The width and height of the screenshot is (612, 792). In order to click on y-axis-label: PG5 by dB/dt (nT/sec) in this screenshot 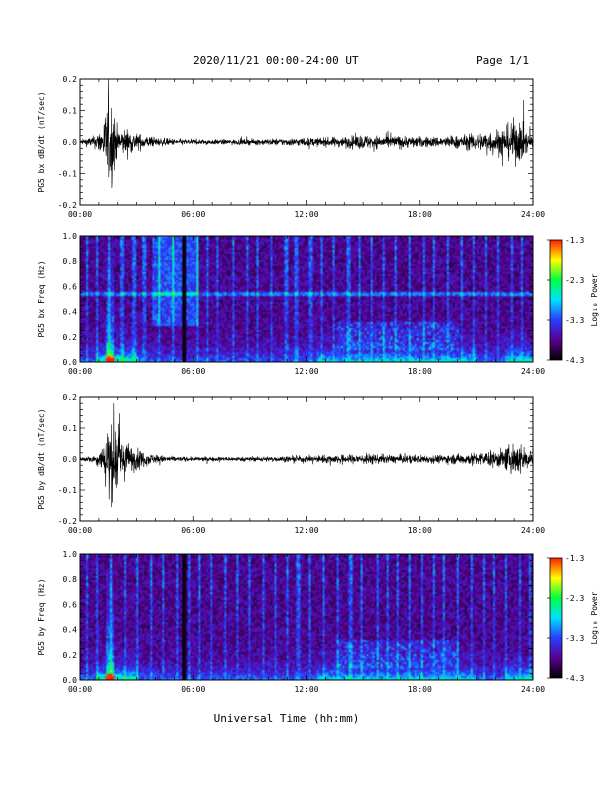, I will do `click(41, 458)`.